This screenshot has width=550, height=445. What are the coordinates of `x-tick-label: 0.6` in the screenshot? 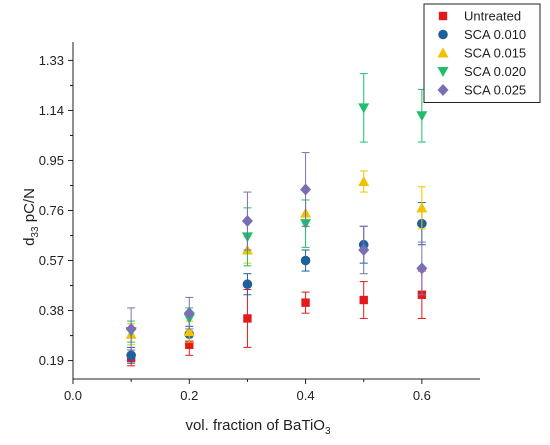 It's located at (422, 395).